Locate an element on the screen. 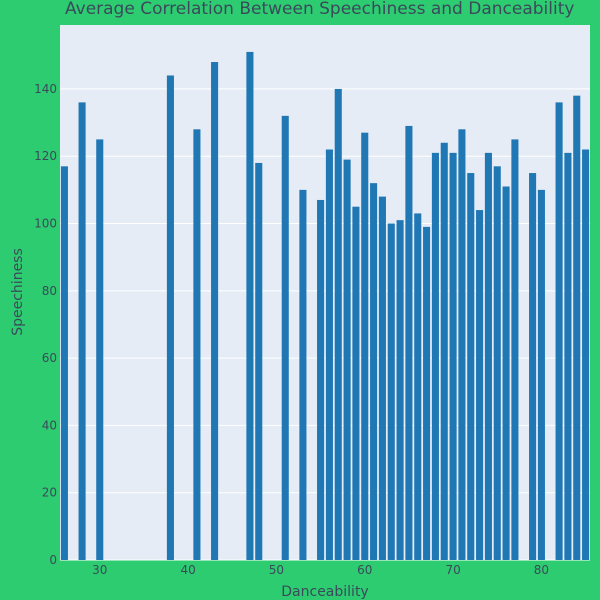 The image size is (600, 600). x-tick-label: 40 is located at coordinates (187, 570).